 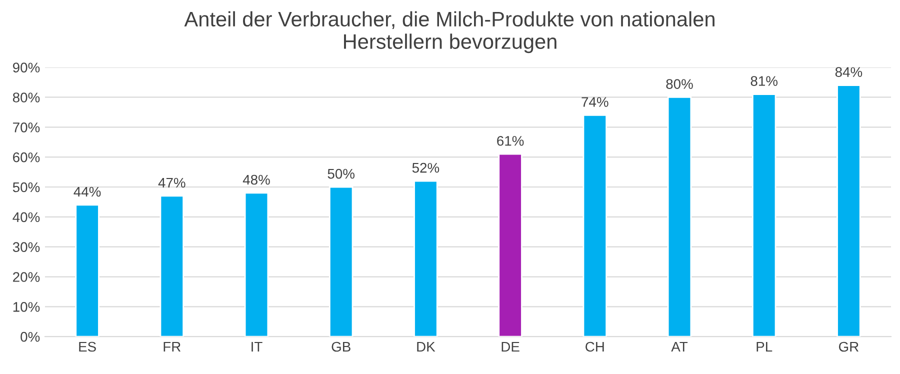 What do you see at coordinates (30, 337) in the screenshot?
I see `y-tick-label: 0%` at bounding box center [30, 337].